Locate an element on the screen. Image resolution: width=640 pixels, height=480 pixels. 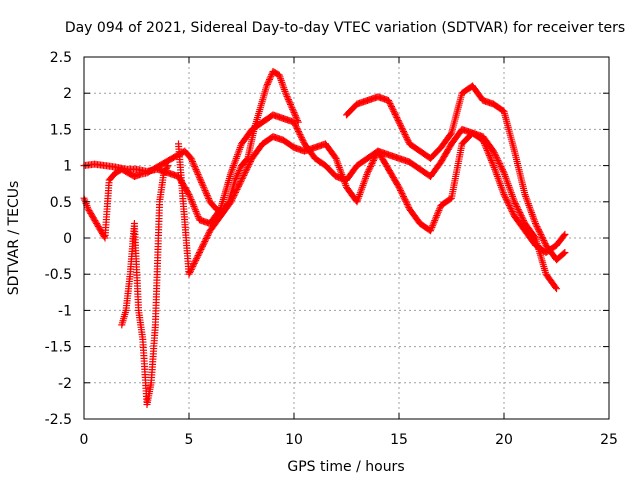
y-tick-label: -2.5 is located at coordinates (58, 420).